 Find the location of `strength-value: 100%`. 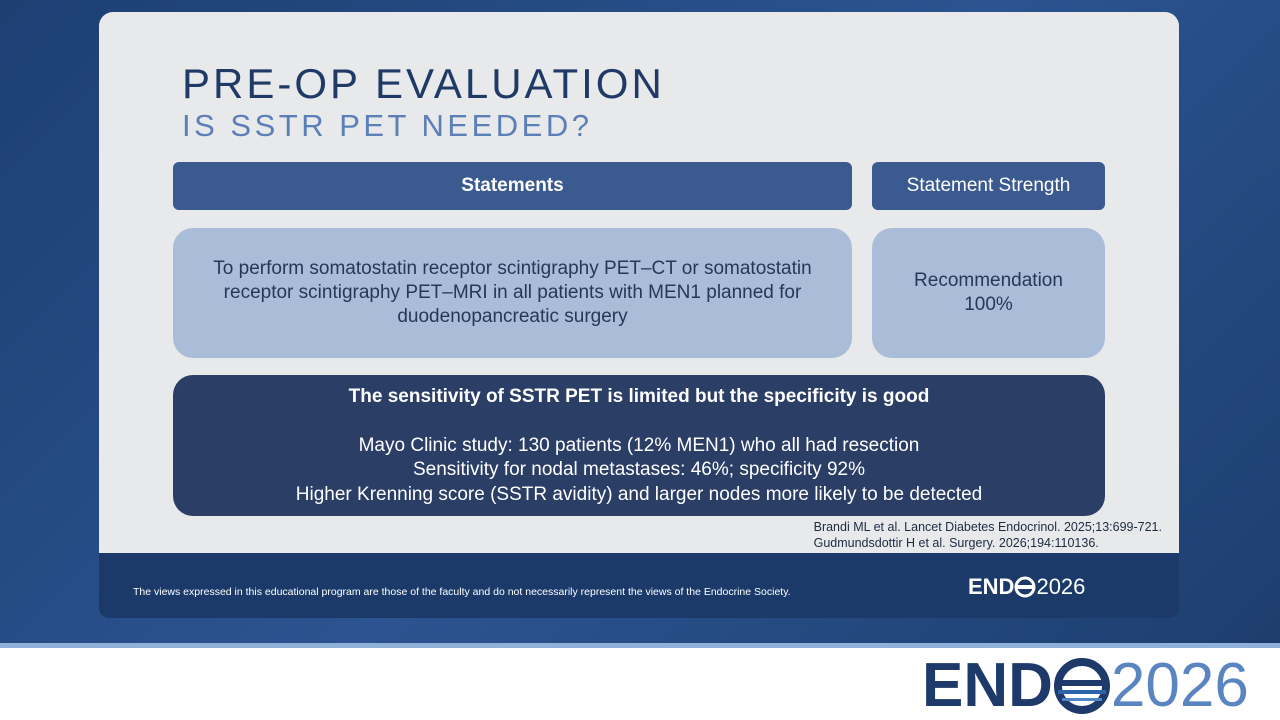

strength-value: 100% is located at coordinates (988, 304).